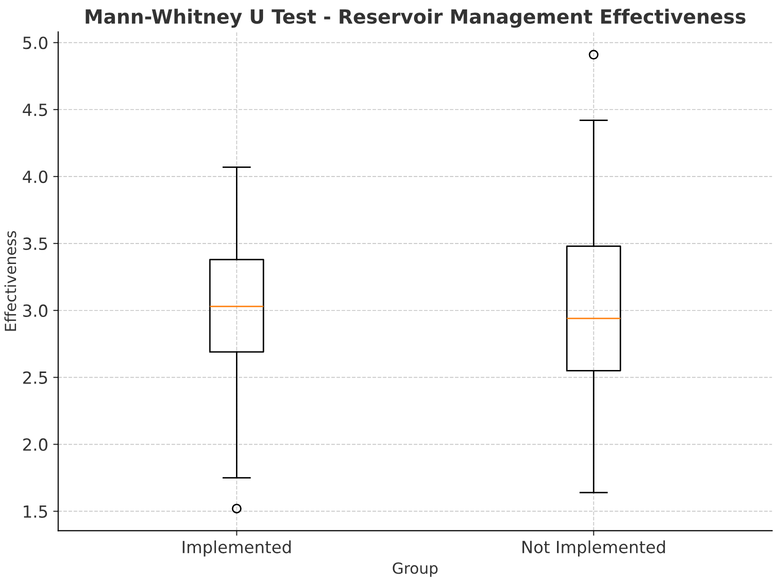 The image size is (776, 580). Describe the element at coordinates (35, 377) in the screenshot. I see `y-tick-label: 2.5` at that location.